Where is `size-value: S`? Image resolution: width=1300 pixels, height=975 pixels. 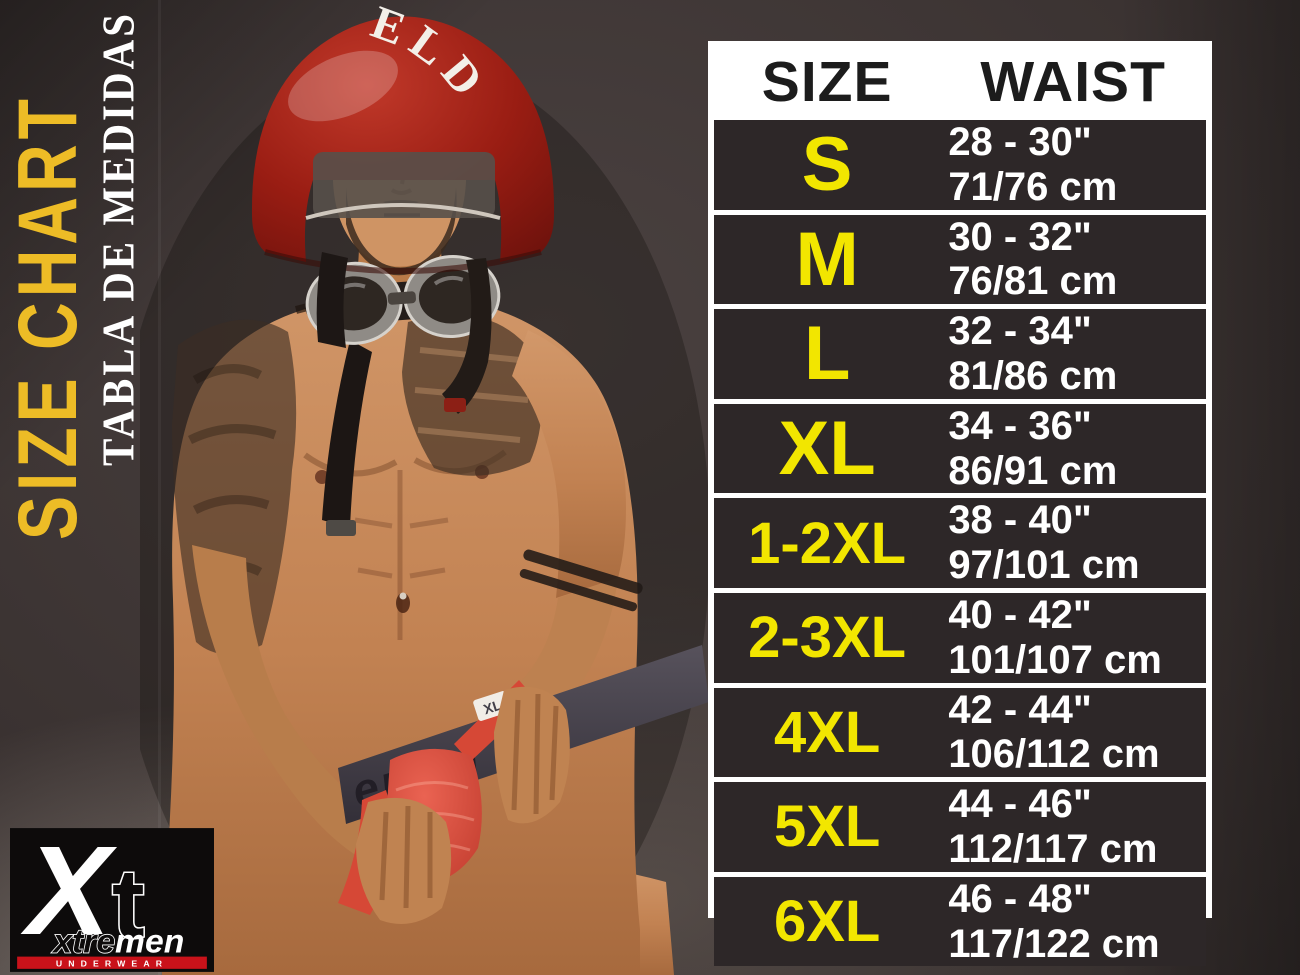 size-value: S is located at coordinates (827, 165).